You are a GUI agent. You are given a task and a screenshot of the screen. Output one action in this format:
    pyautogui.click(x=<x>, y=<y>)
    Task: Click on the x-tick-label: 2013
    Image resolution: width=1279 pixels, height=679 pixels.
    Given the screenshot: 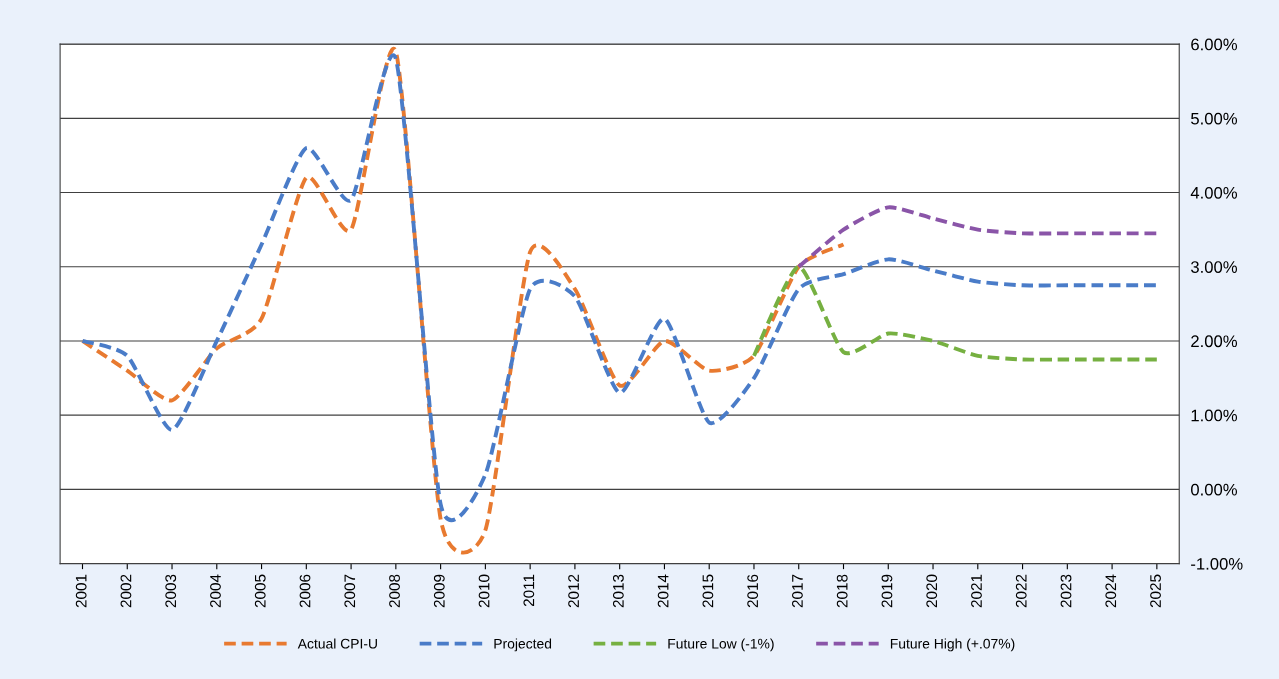 What is the action you would take?
    pyautogui.click(x=618, y=591)
    